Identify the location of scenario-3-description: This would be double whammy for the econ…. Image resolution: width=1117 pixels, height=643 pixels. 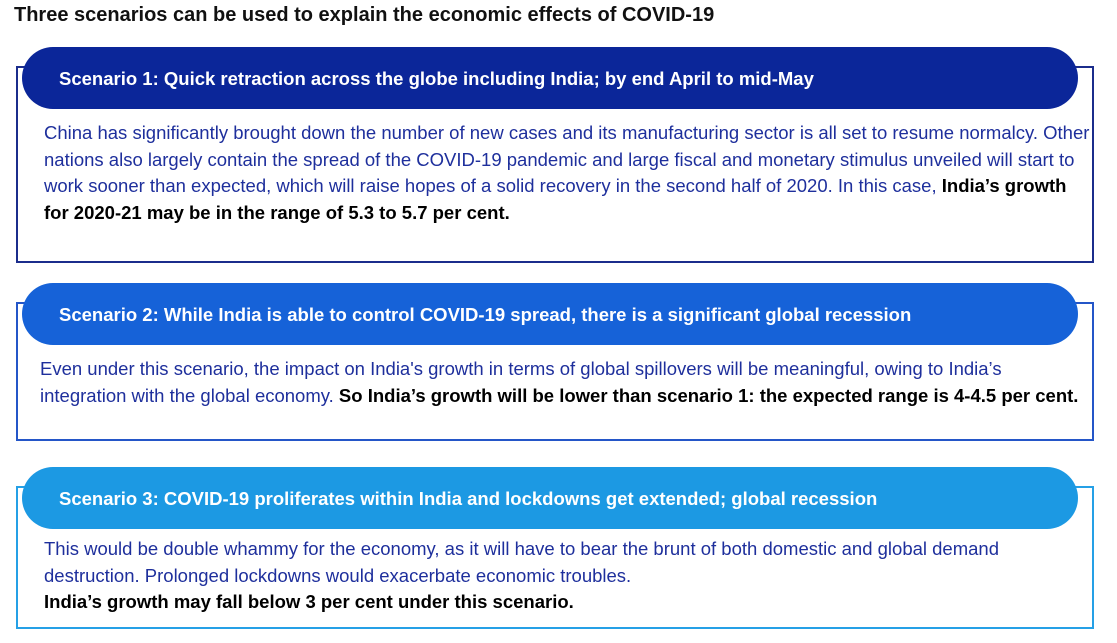
(569, 576).